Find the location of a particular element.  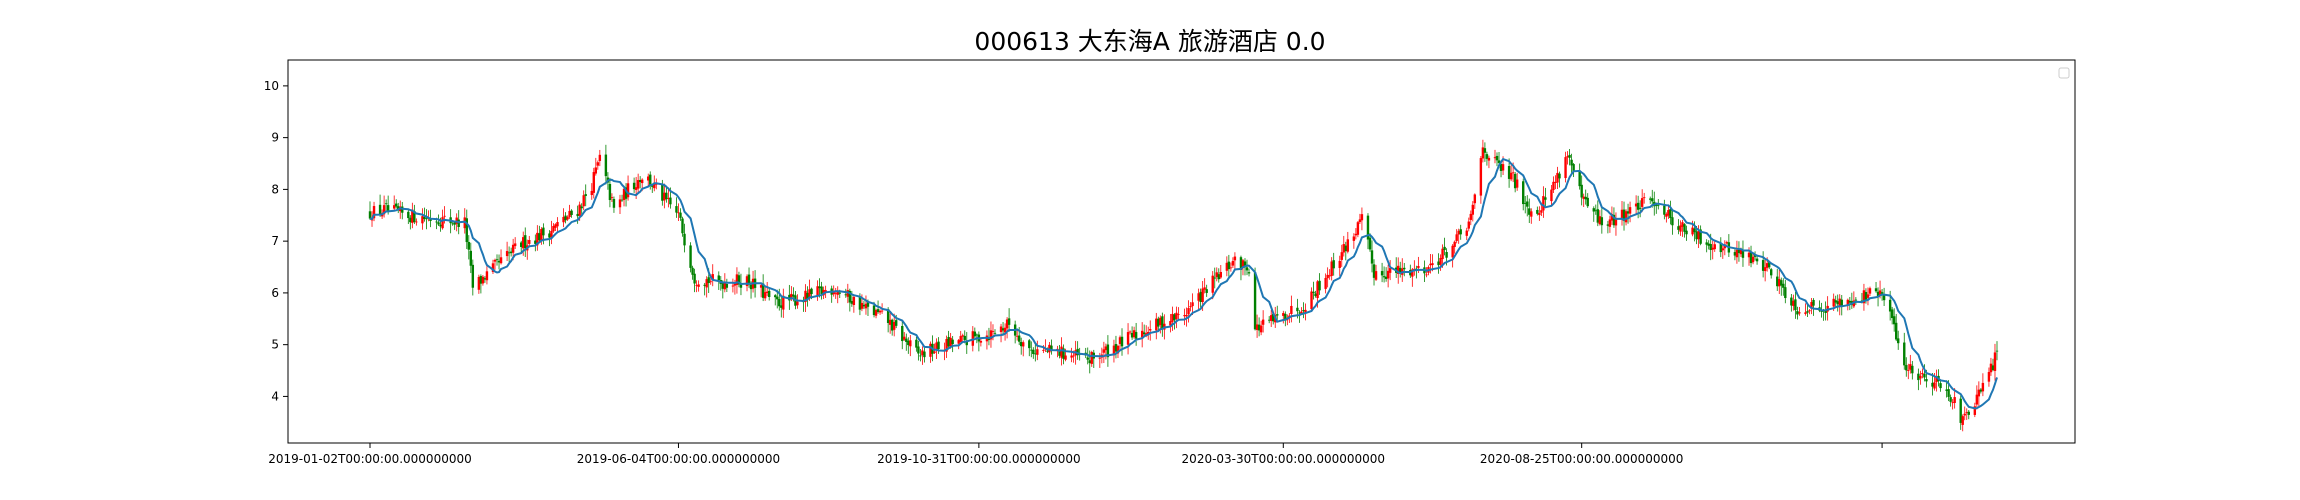

y-tick-label: 10 is located at coordinates (271, 86).